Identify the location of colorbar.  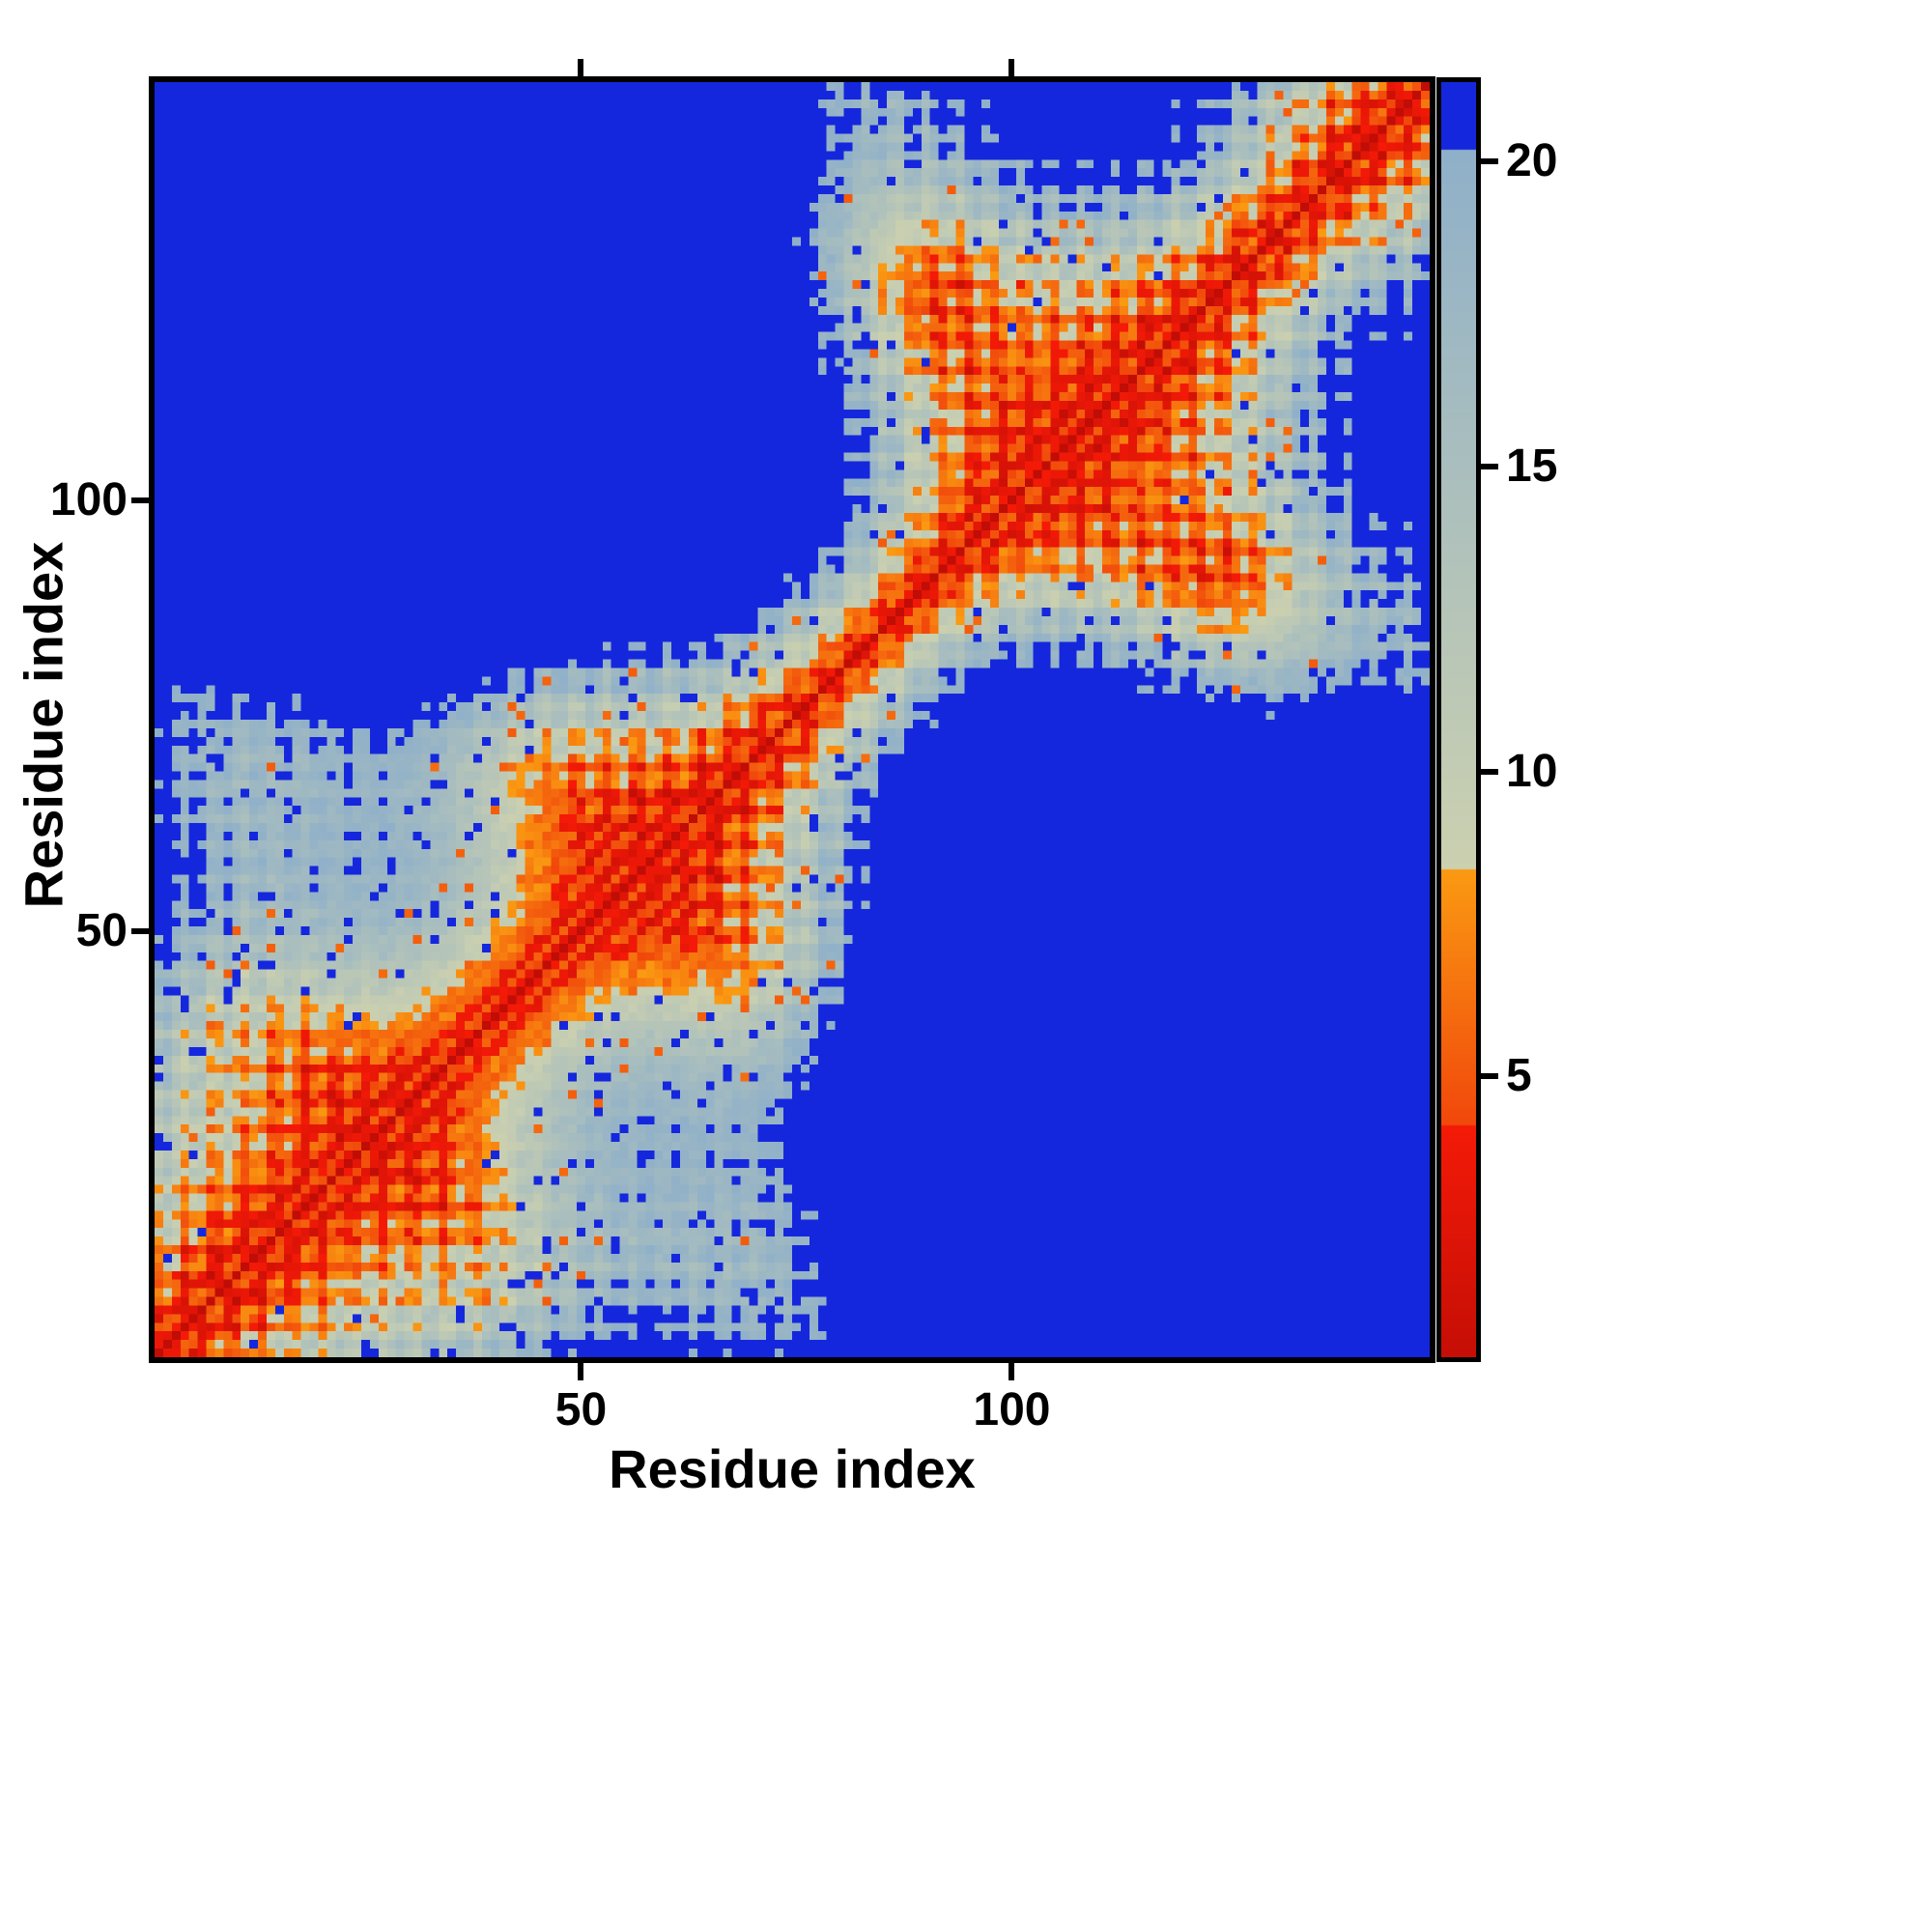
(1458, 719).